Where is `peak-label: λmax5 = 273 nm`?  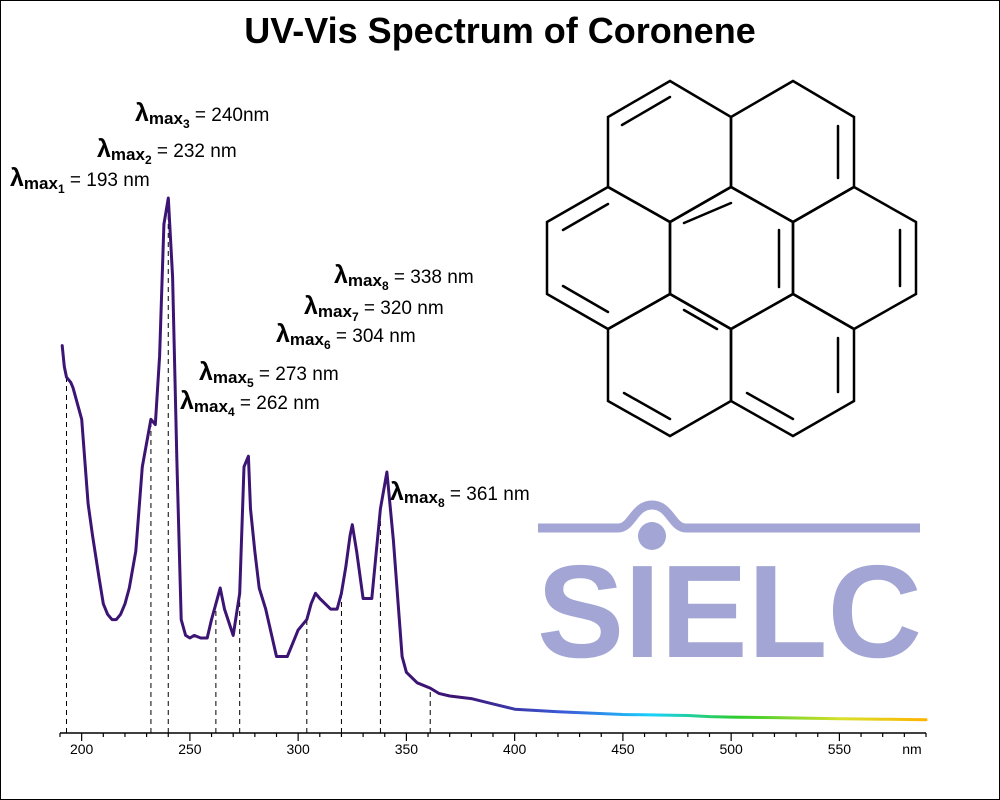
peak-label: λmax5 = 273 nm is located at coordinates (269, 374).